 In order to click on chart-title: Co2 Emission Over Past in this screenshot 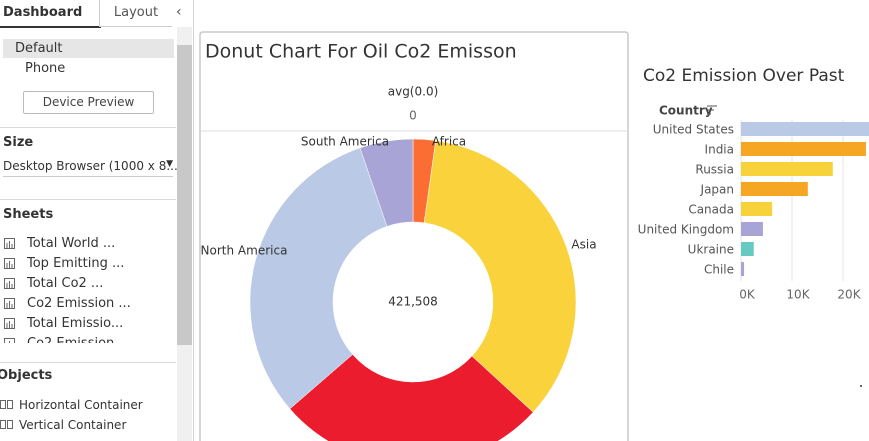, I will do `click(744, 76)`.